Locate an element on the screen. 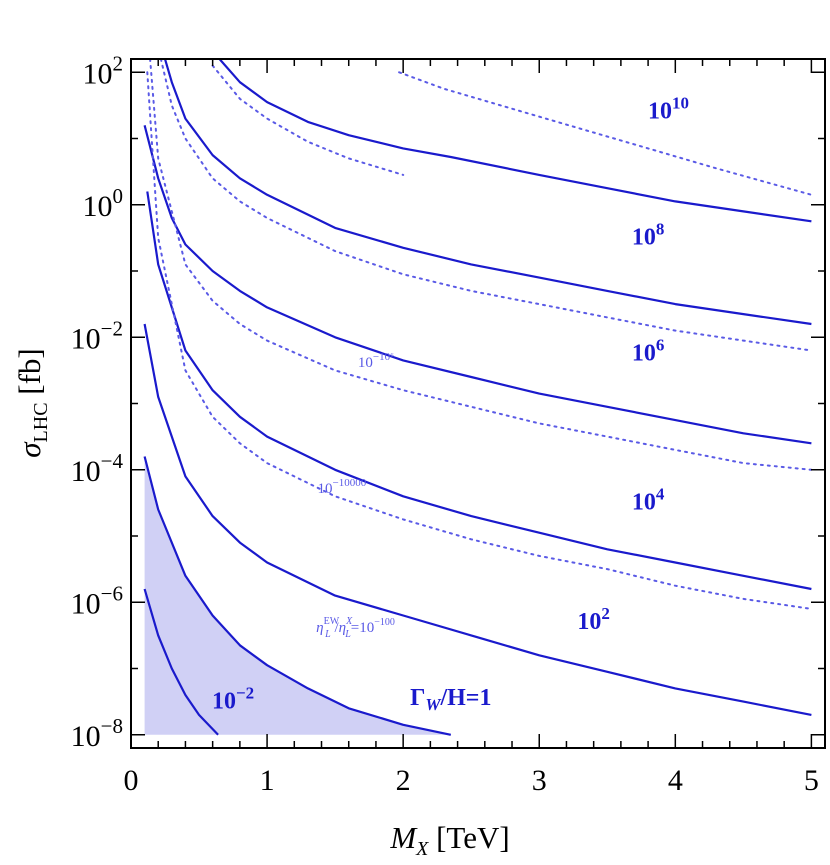 The height and width of the screenshot is (865, 830). y-tick-label: 10⁻⁸ is located at coordinates (97, 733).